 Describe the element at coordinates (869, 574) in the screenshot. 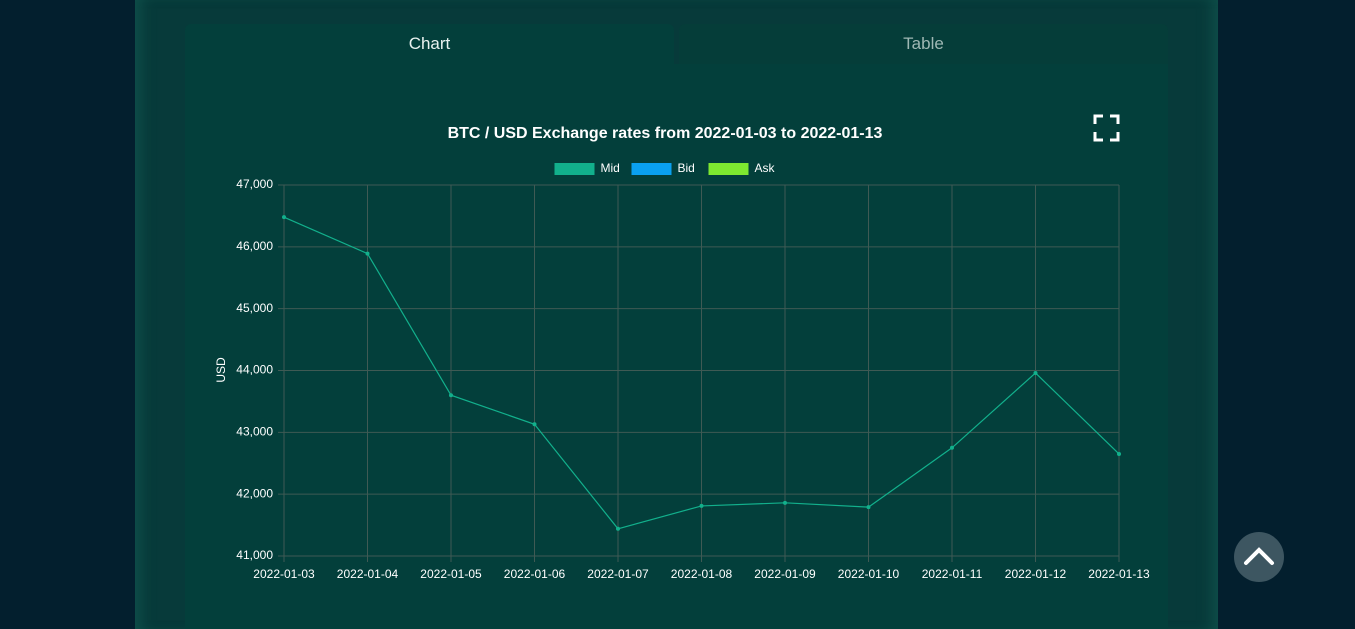

I see `x-tick-label: 2022-01-10` at that location.